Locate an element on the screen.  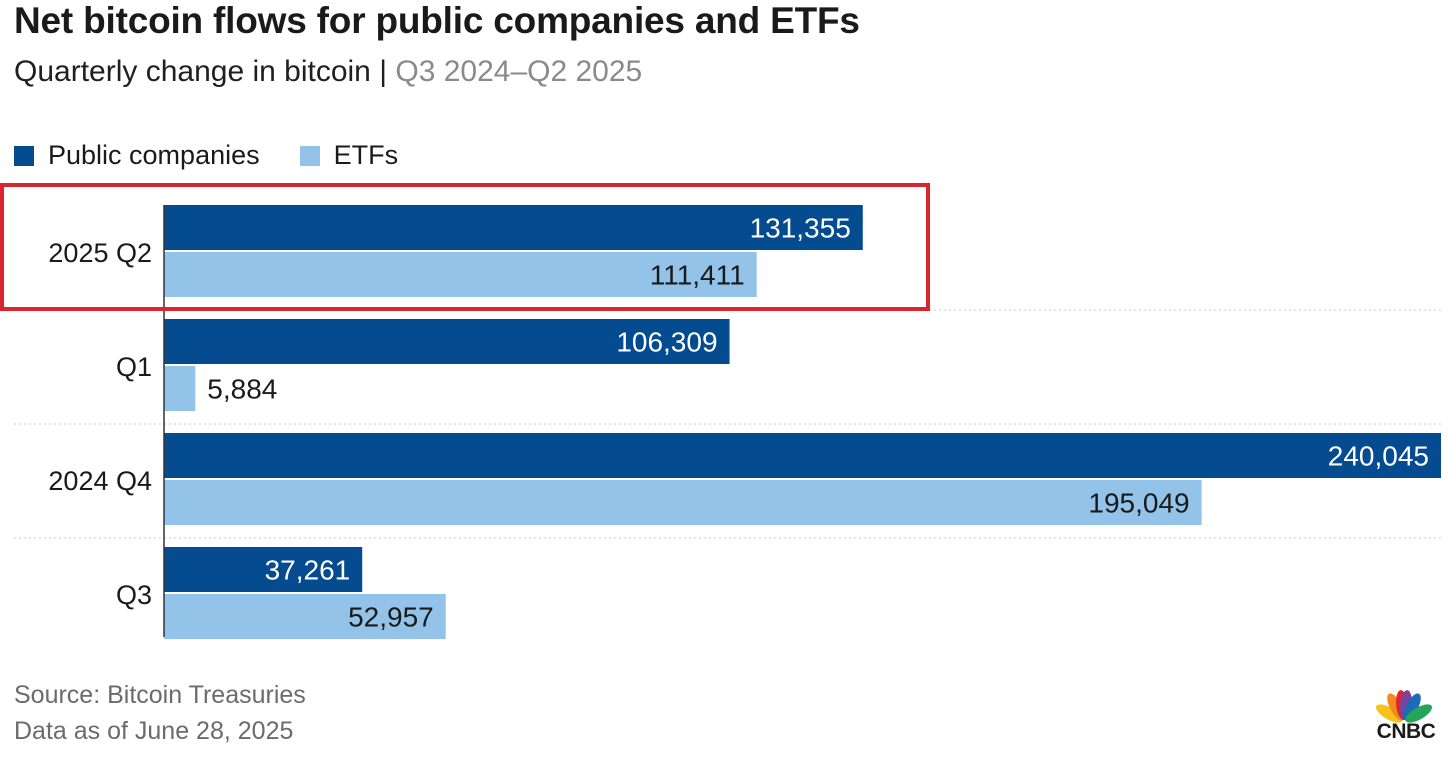
bar-etfs-2025-q2 is located at coordinates (460, 274).